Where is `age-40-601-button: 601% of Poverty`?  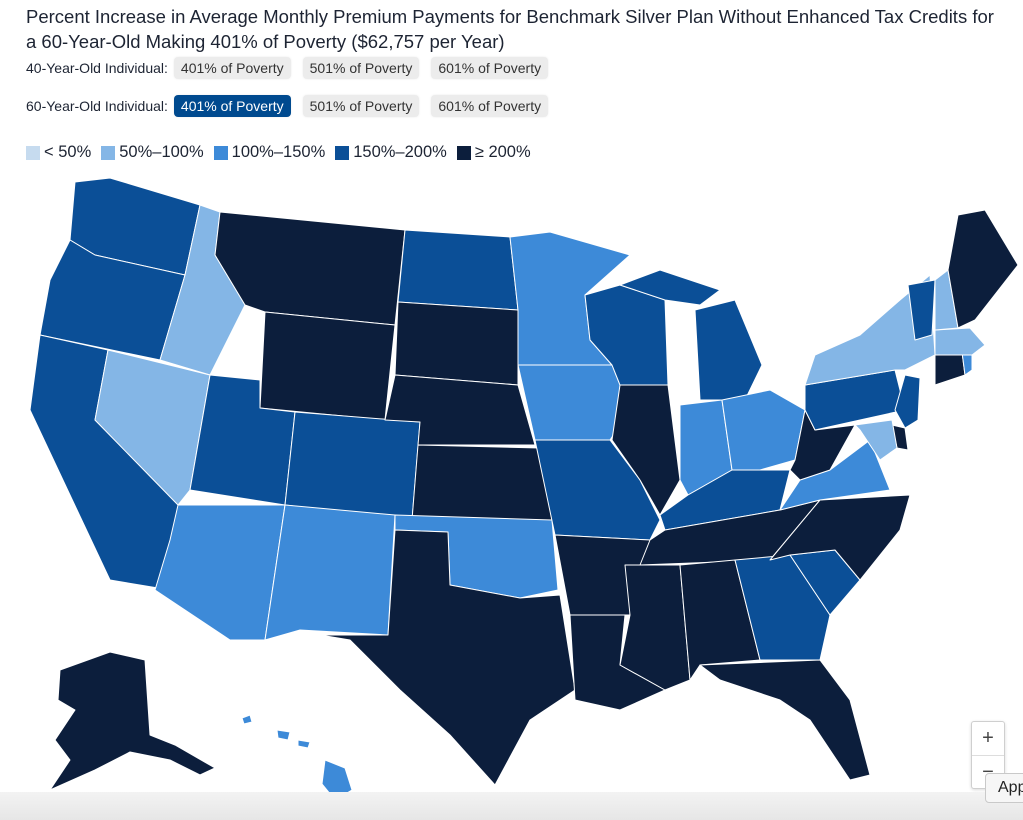 age-40-601-button: 601% of Poverty is located at coordinates (490, 68).